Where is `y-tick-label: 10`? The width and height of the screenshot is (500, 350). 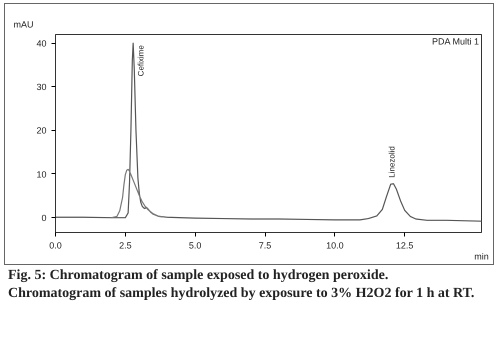 y-tick-label: 10 is located at coordinates (41, 174).